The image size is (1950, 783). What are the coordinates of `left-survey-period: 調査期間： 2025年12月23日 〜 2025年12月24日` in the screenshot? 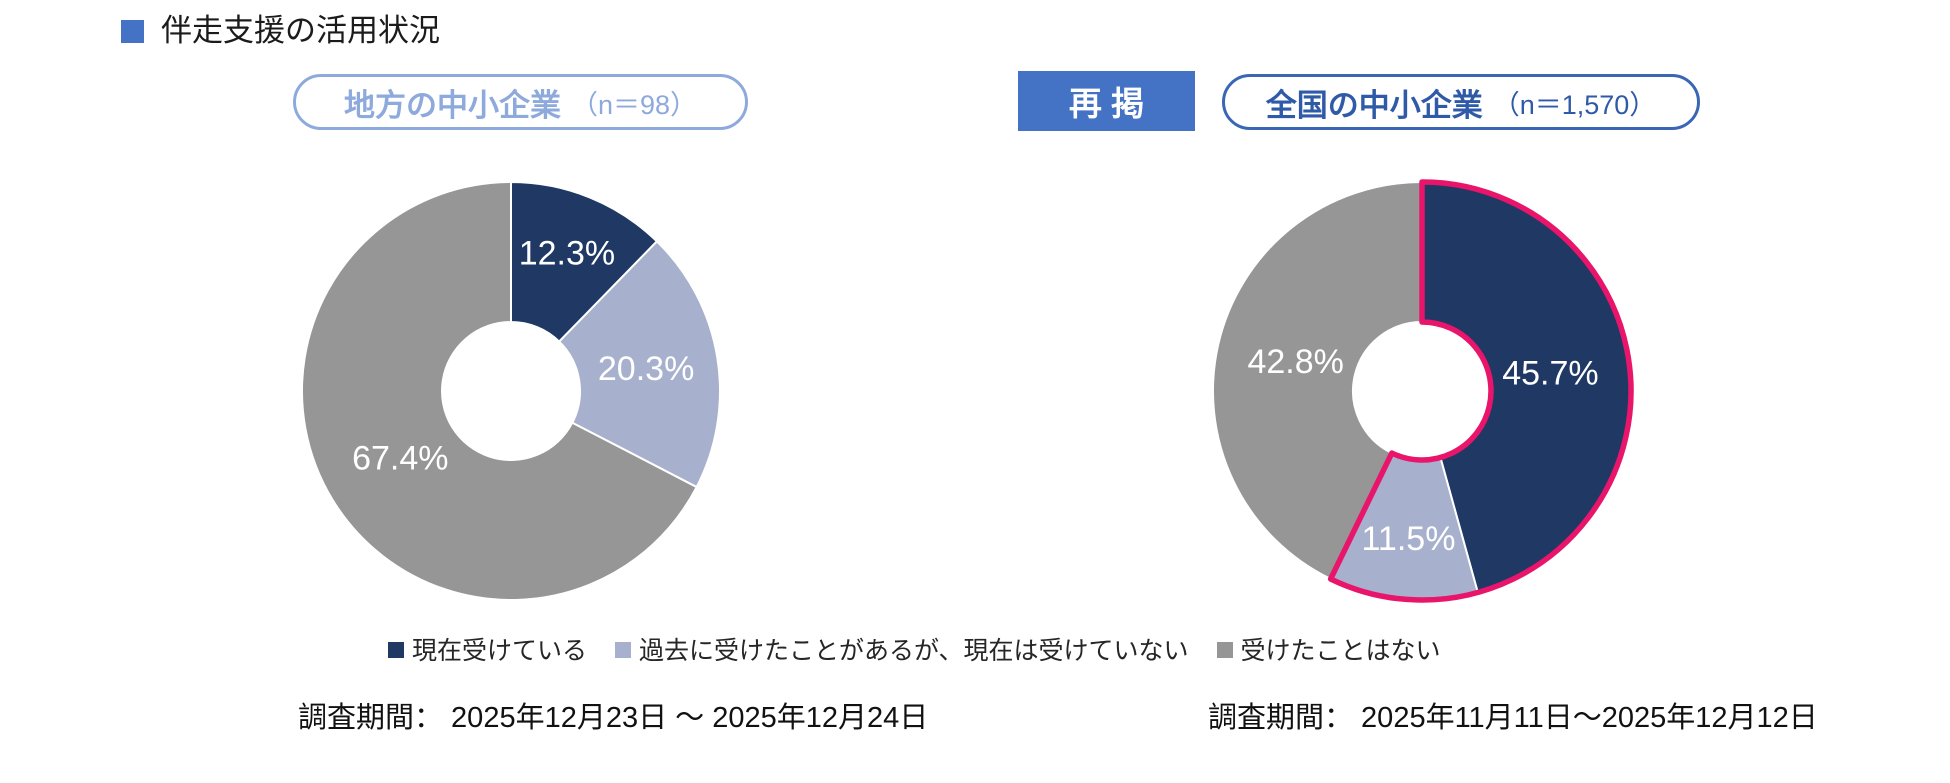 It's located at (613, 718).